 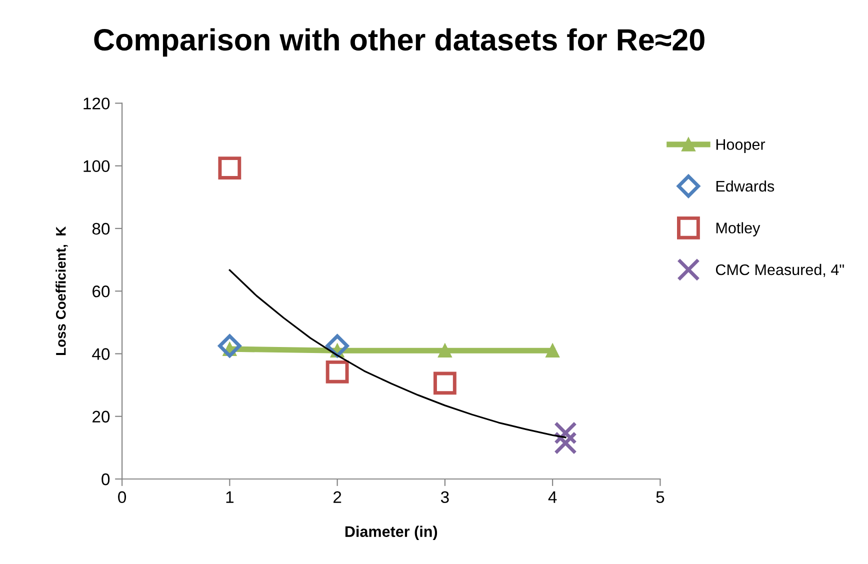 I want to click on y-tick-label: 20, so click(x=101, y=416).